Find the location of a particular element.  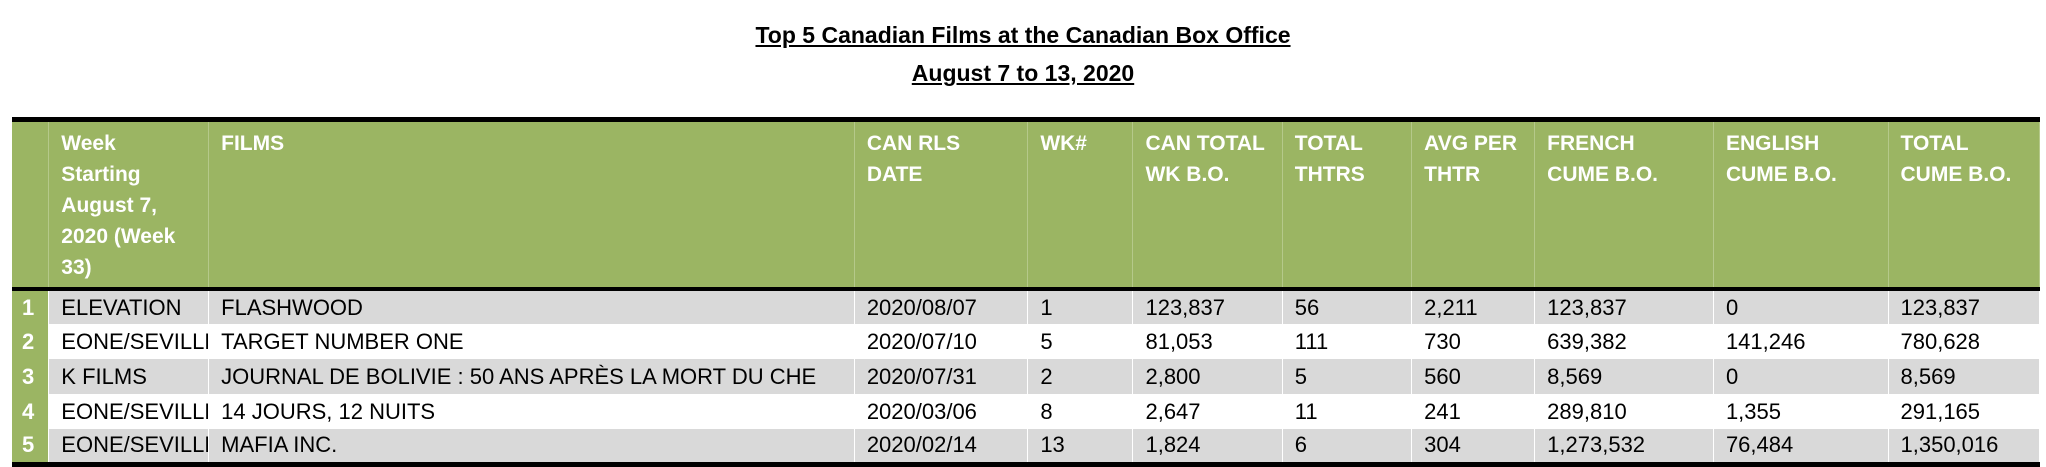

week-number-cell: 5 is located at coordinates (1080, 341).